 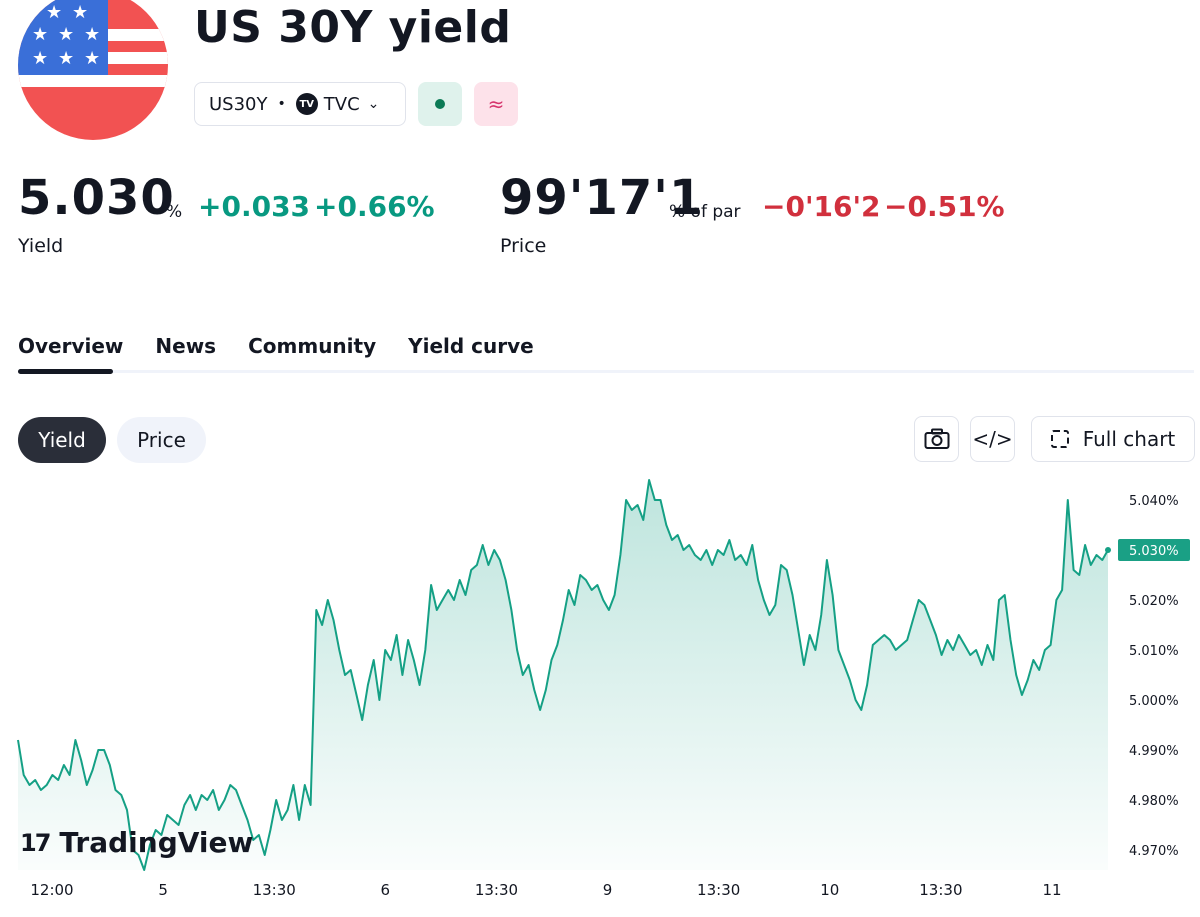 I want to click on price-label: Price, so click(x=523, y=246).